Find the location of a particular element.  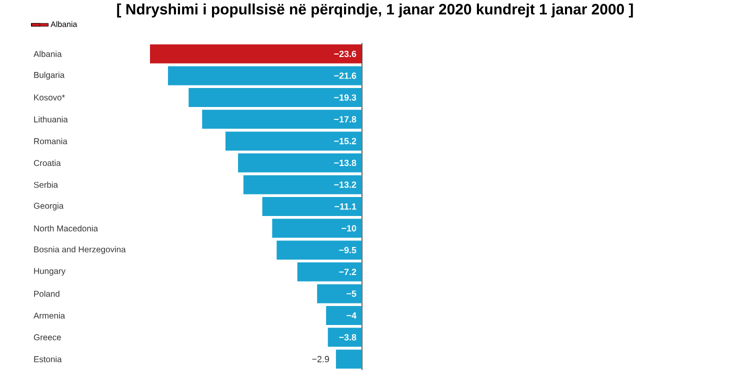

y-tick-label: Kosovo* is located at coordinates (49, 97).